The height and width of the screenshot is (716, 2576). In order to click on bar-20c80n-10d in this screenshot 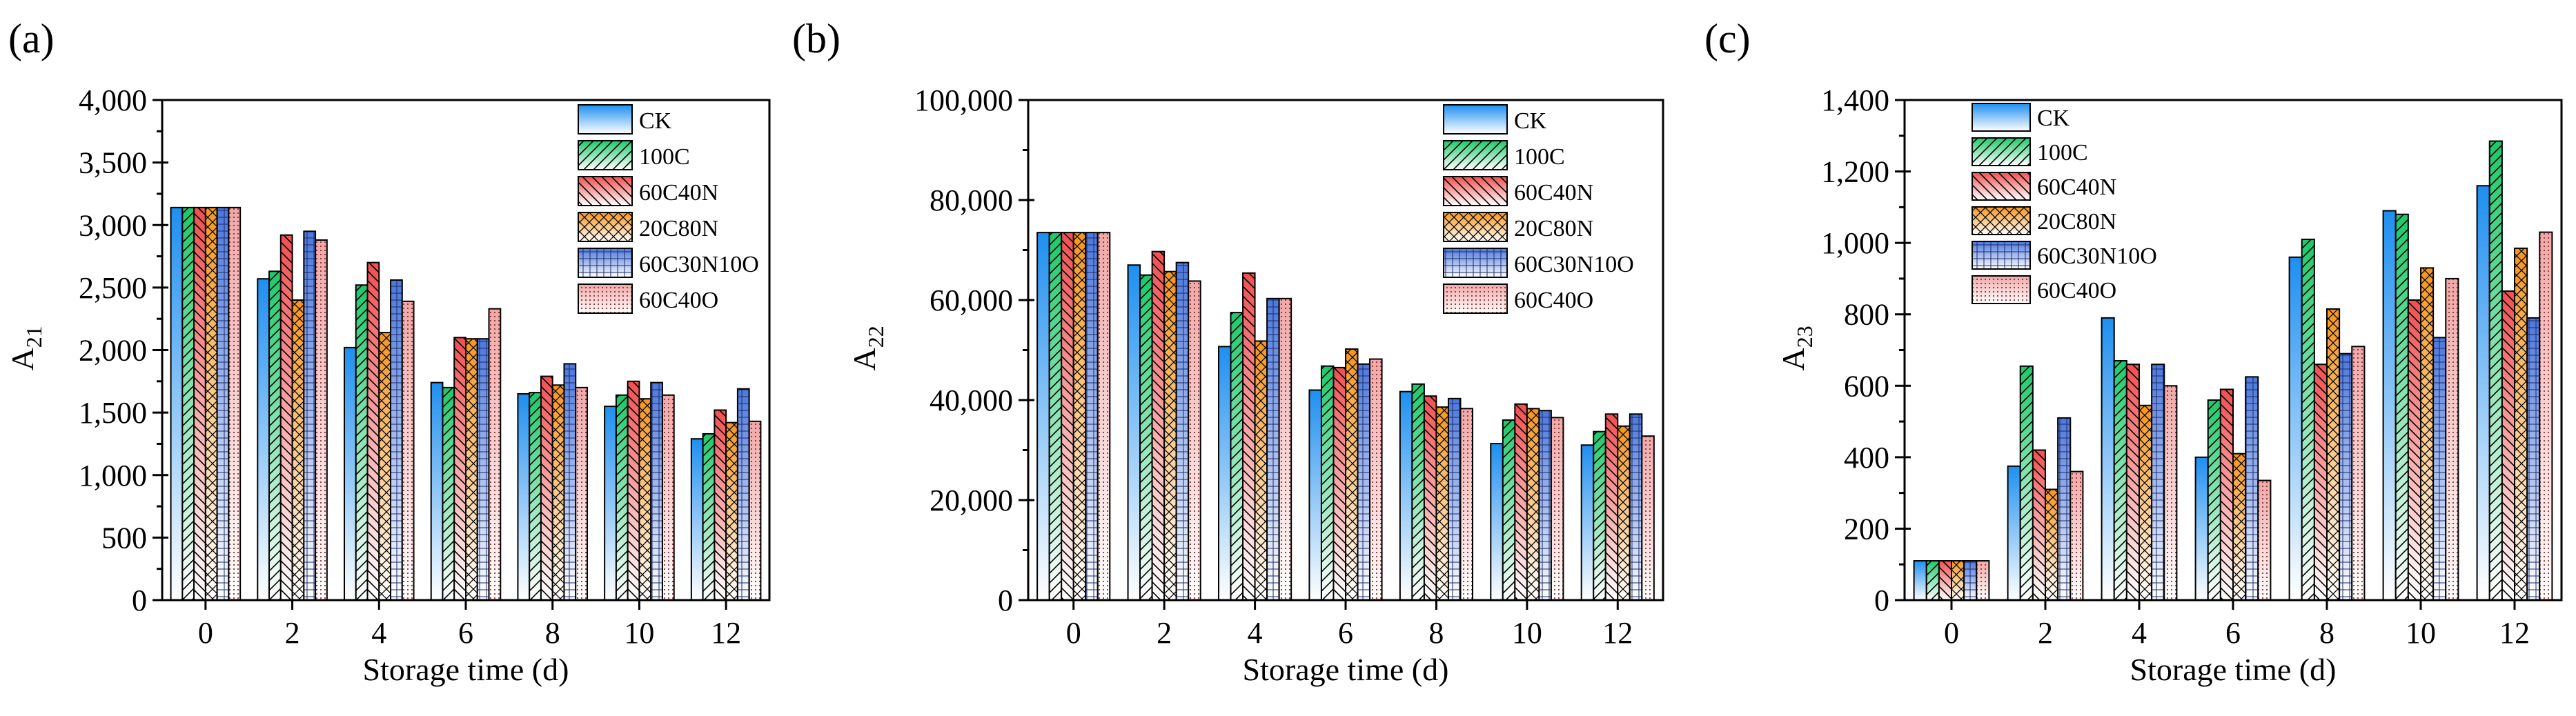, I will do `click(2427, 434)`.